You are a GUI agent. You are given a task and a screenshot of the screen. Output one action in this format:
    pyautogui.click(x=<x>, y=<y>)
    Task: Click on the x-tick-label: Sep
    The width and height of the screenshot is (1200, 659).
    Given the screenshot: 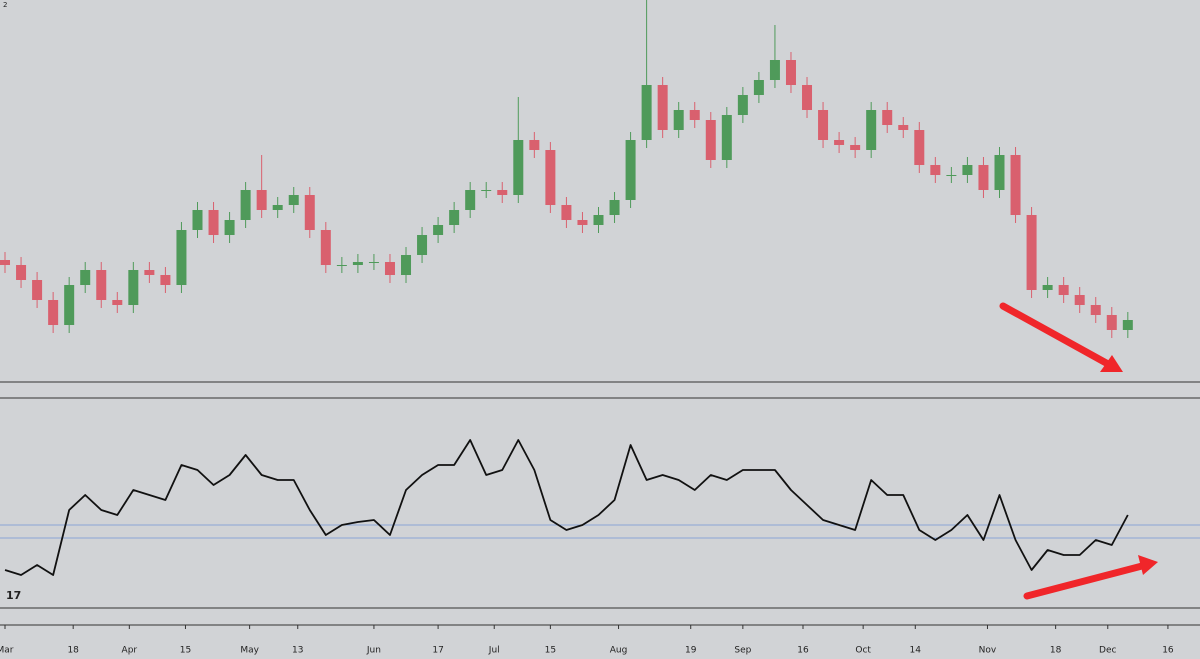 What is the action you would take?
    pyautogui.click(x=742, y=651)
    